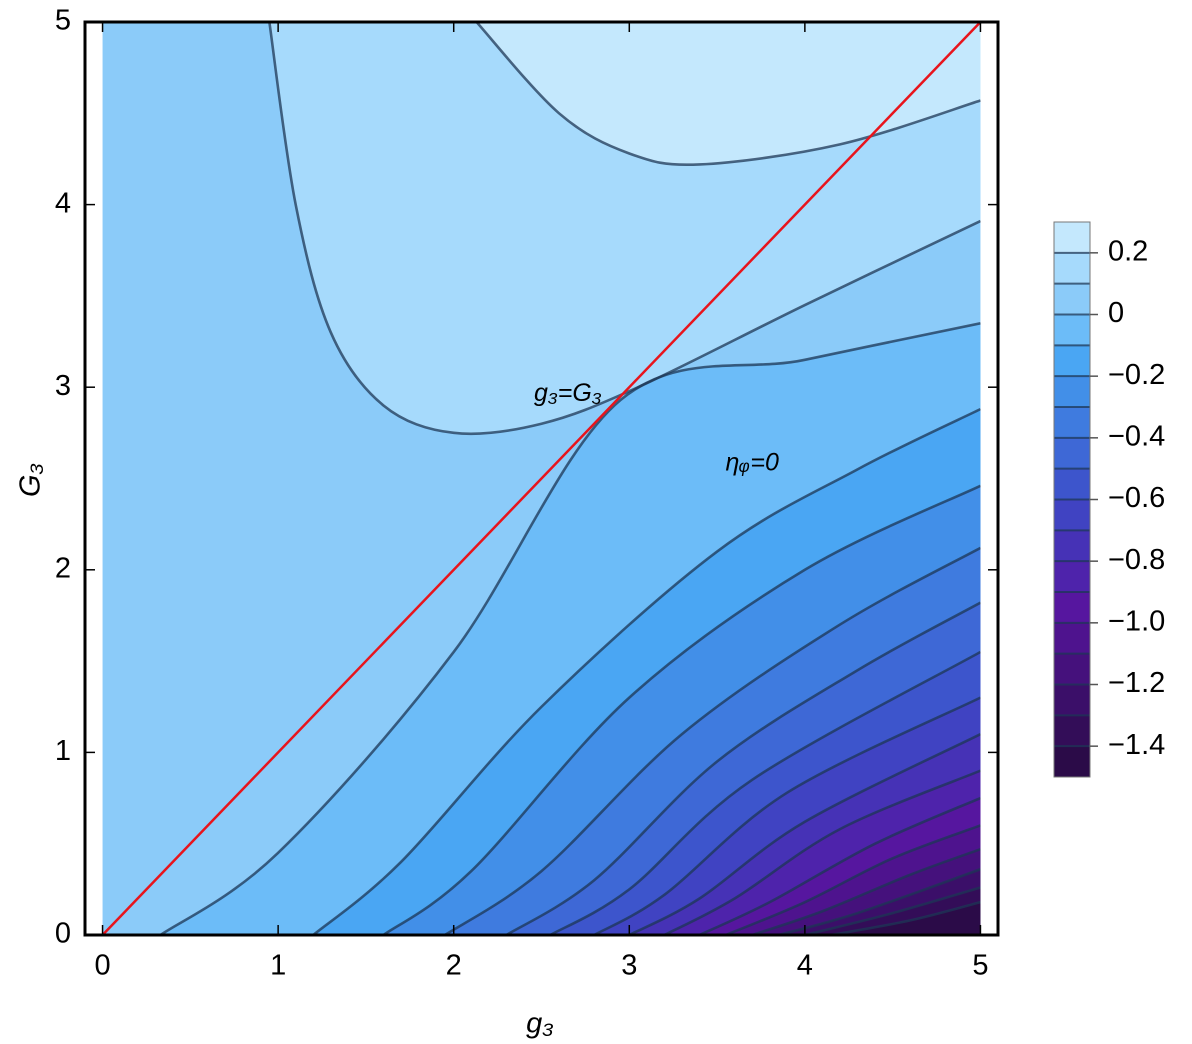 This screenshot has width=1192, height=1044. What do you see at coordinates (1136, 560) in the screenshot?
I see `colorbar-tick-label: −0.8` at bounding box center [1136, 560].